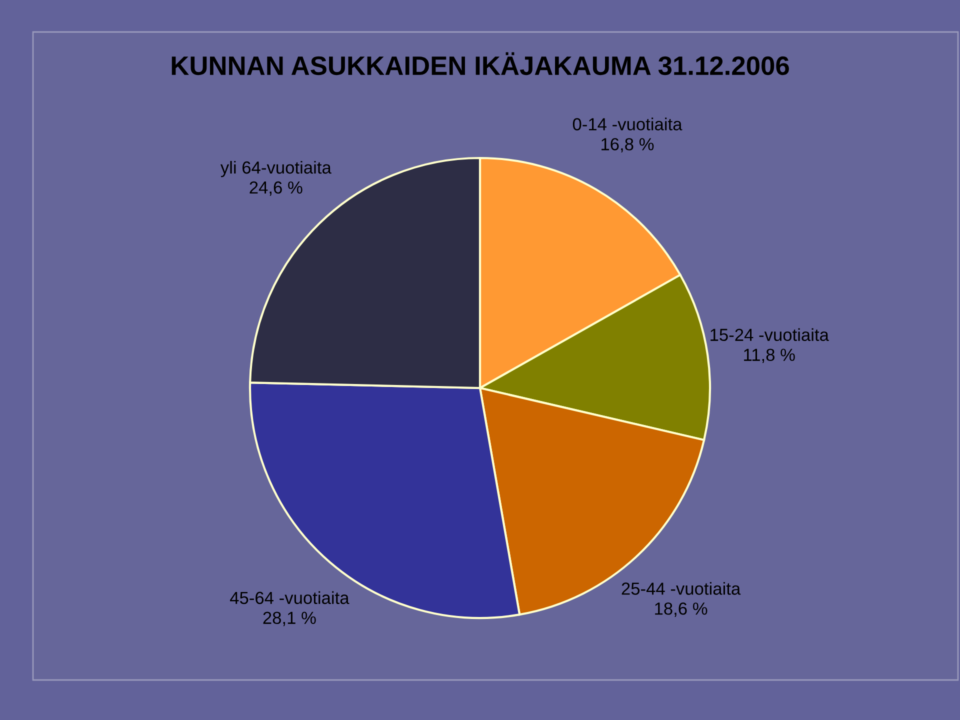 The width and height of the screenshot is (960, 720). What do you see at coordinates (769, 335) in the screenshot?
I see `slice-label: 15-24 -vuotiaita` at bounding box center [769, 335].